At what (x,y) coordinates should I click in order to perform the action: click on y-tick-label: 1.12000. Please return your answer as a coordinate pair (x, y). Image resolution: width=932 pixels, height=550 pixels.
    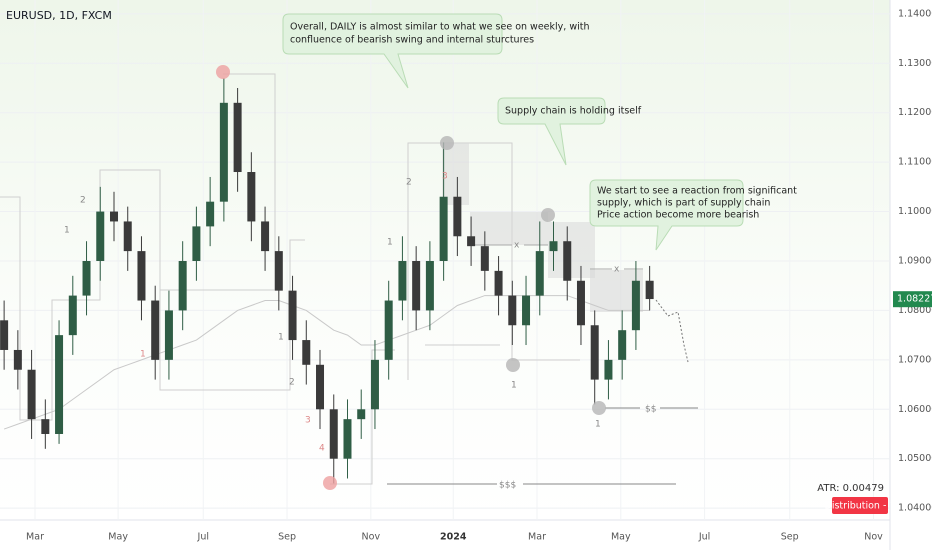
    Looking at the image, I should click on (915, 112).